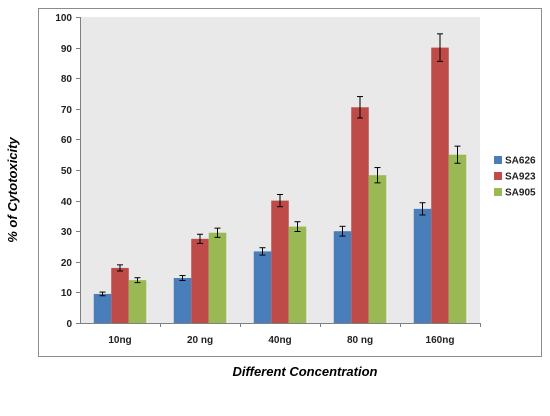 Image resolution: width=550 pixels, height=416 pixels. Describe the element at coordinates (294, 334) in the screenshot. I see `x-axis-ticks: 10ng 20 ng 40ng 80 ng 160ng` at that location.